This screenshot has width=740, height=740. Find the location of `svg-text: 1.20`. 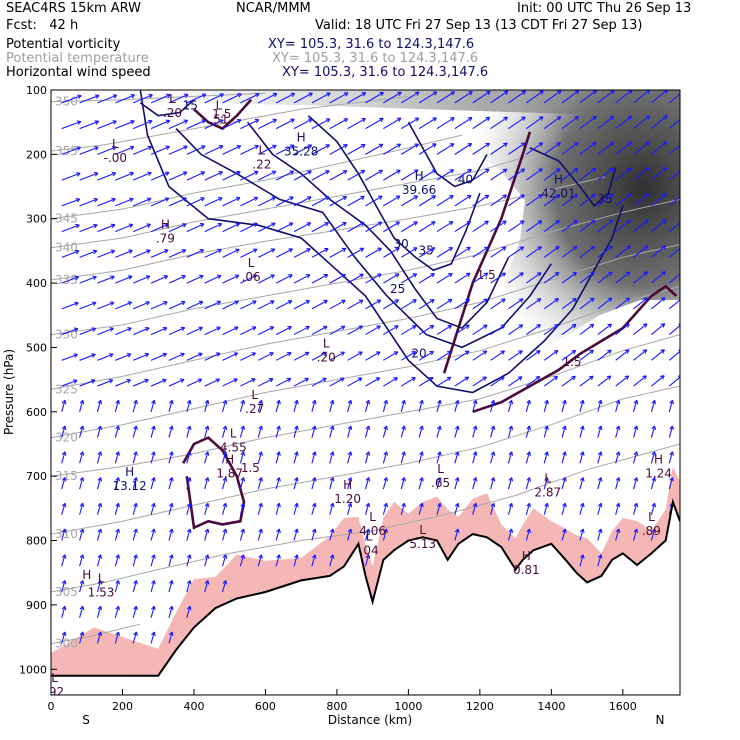

svg-text: 1.20 is located at coordinates (347, 499).